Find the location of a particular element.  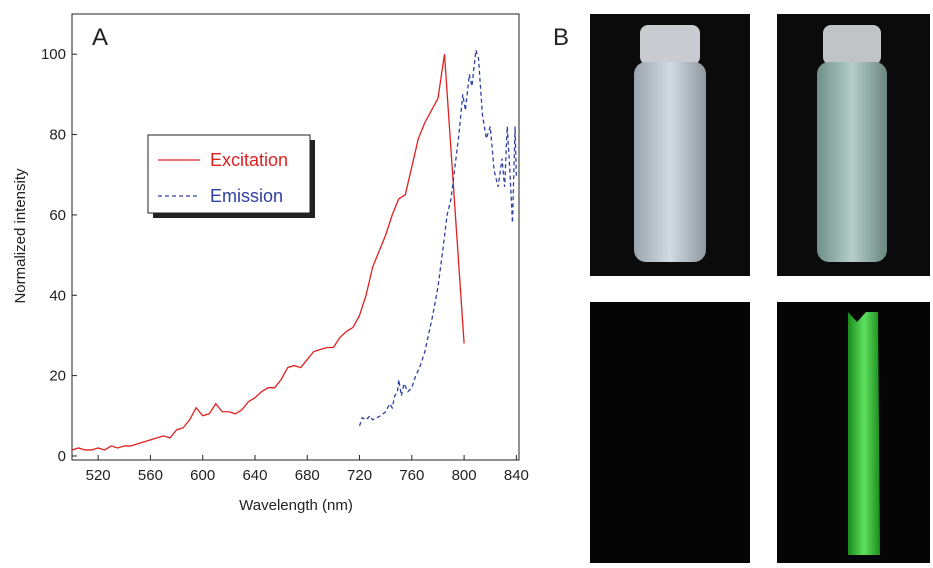

panel-label: B is located at coordinates (561, 37).